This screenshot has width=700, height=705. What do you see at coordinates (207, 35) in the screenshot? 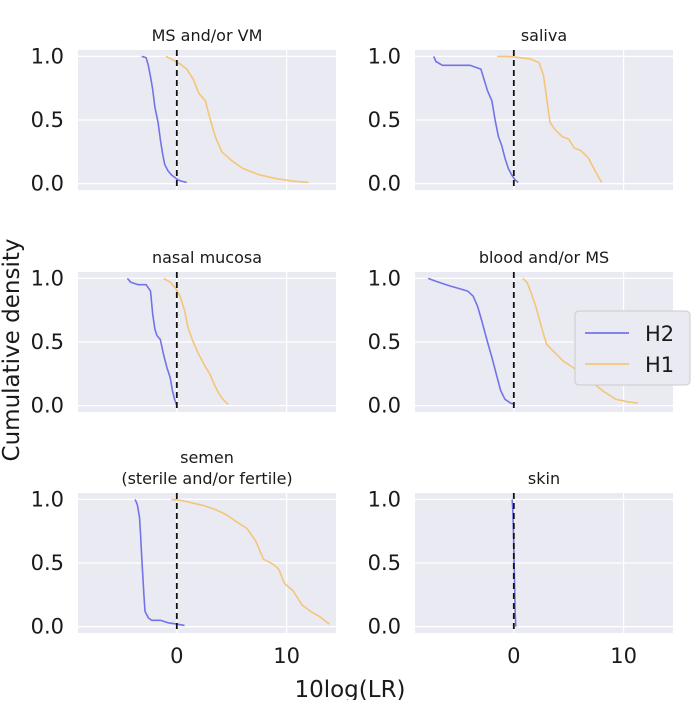
I see `panel-1-title: MS and/or VM` at bounding box center [207, 35].